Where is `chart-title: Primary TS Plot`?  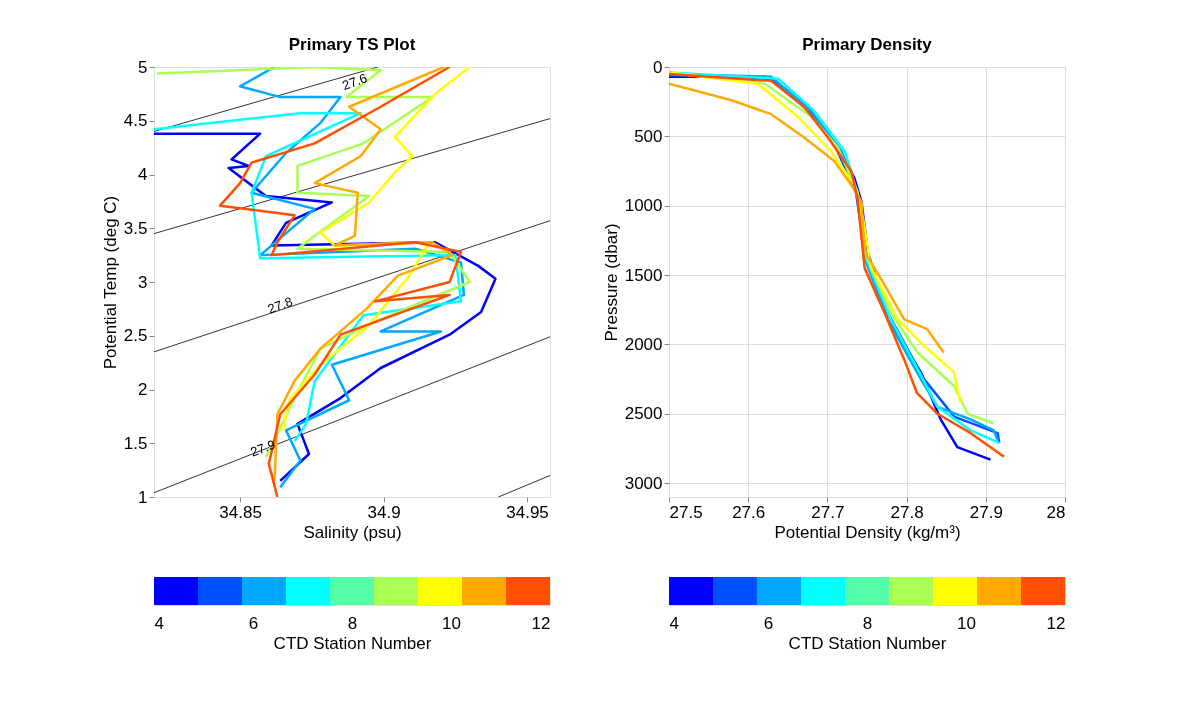 chart-title: Primary TS Plot is located at coordinates (352, 44).